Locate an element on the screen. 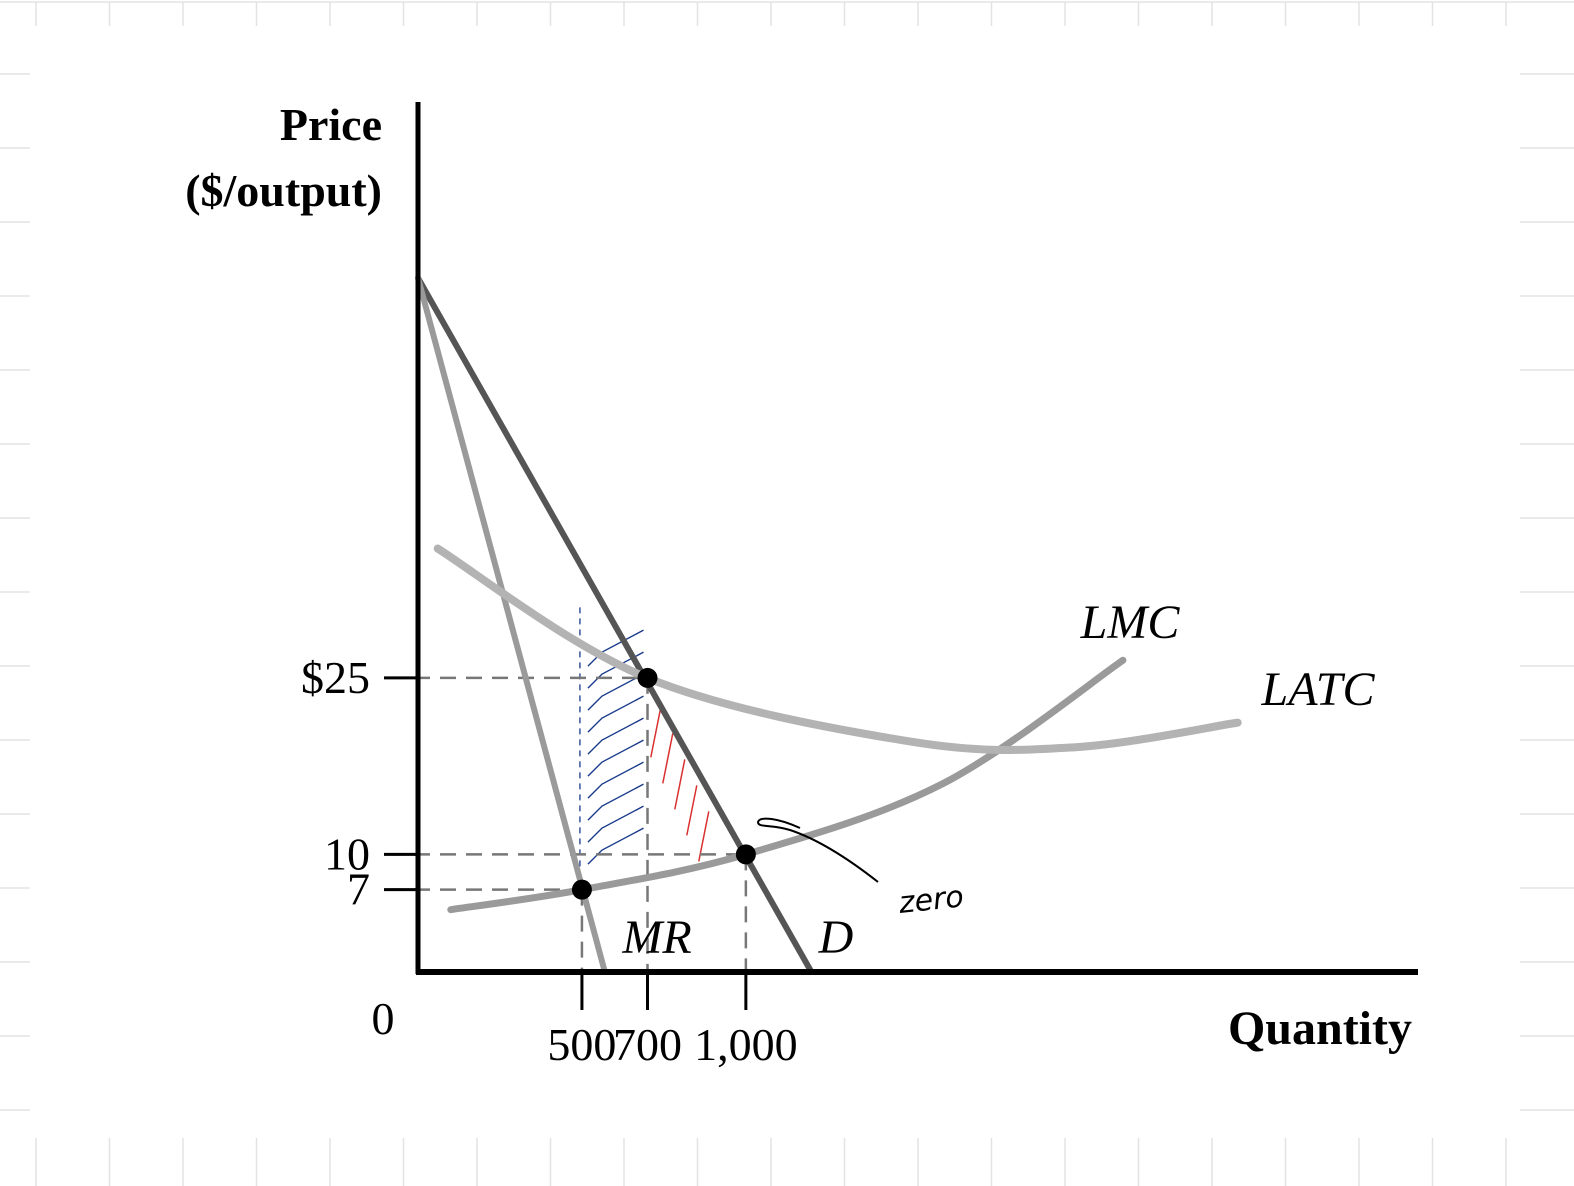 The image size is (1574, 1186). annotation-arrow is located at coordinates (817, 850).